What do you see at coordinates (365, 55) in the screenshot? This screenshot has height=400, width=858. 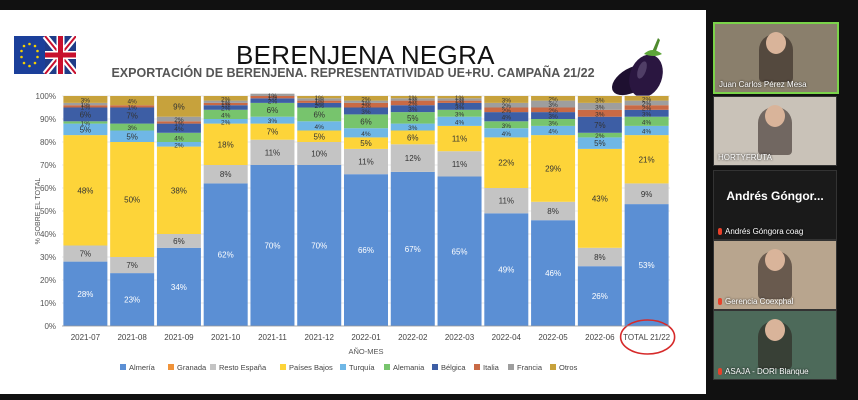 I see `slide-title: BERENJENA NEGRA` at bounding box center [365, 55].